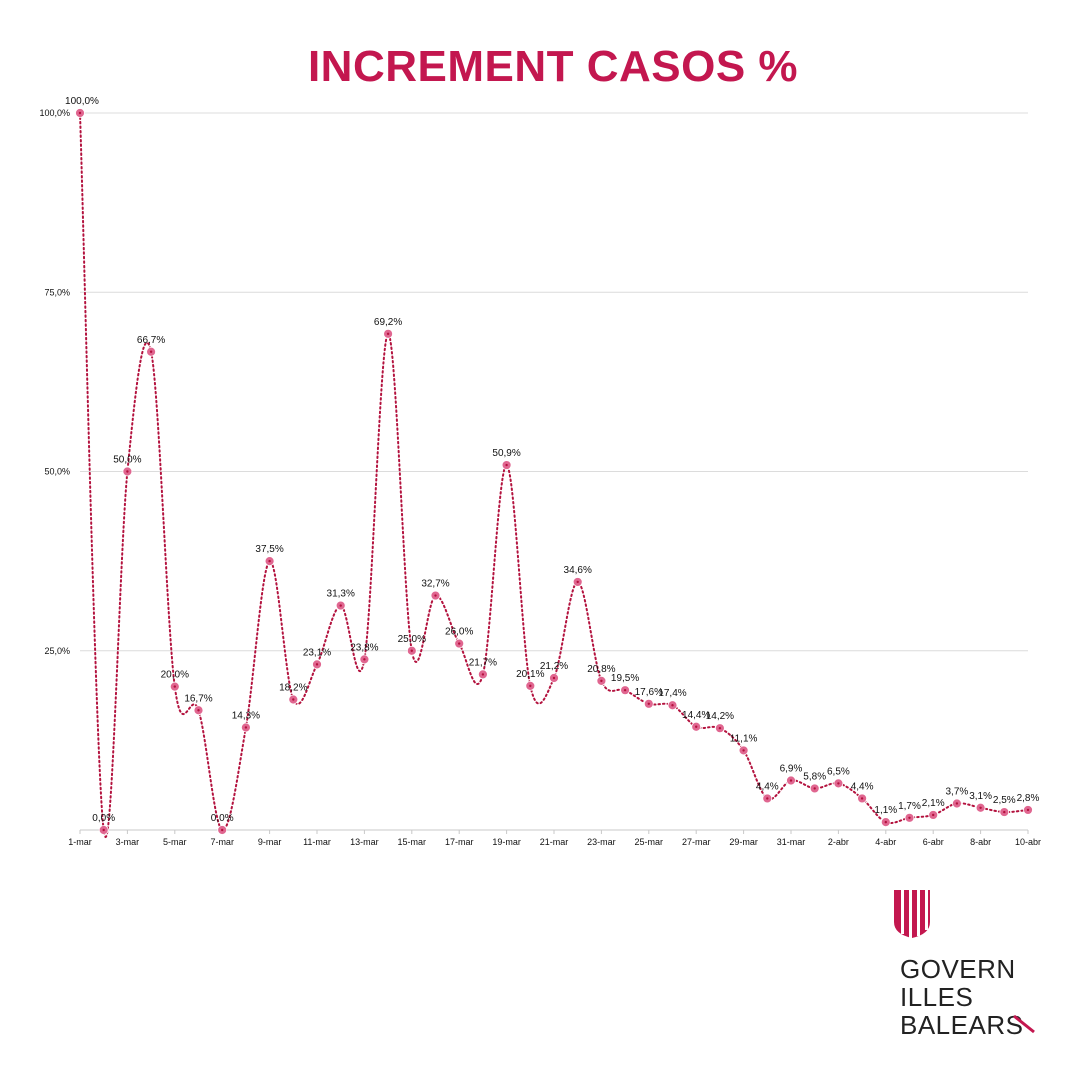 The width and height of the screenshot is (1080, 1080). I want to click on data-label: 26,0%, so click(459, 632).